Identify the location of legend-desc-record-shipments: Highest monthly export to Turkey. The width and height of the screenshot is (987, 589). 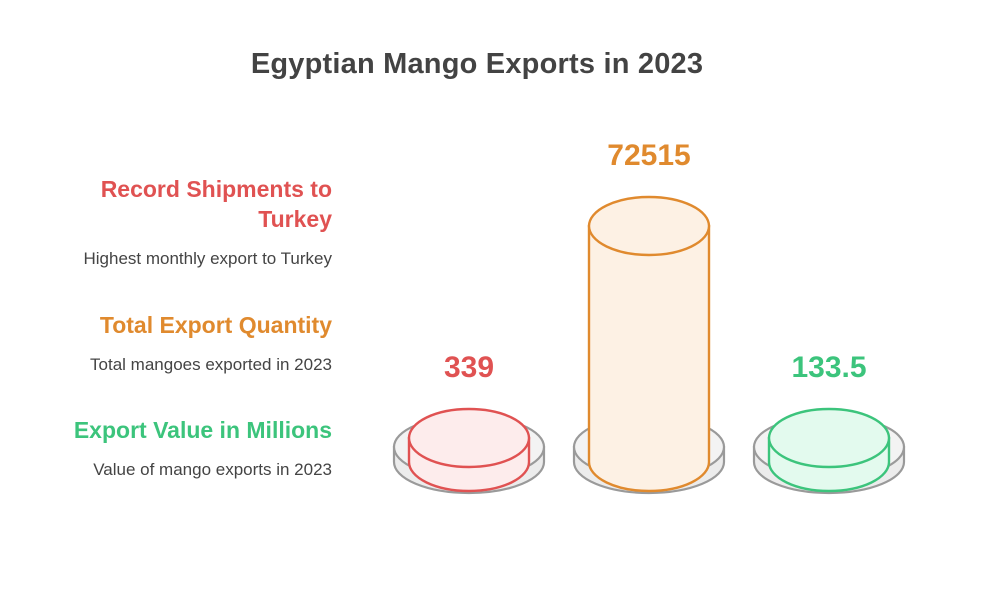
(207, 258).